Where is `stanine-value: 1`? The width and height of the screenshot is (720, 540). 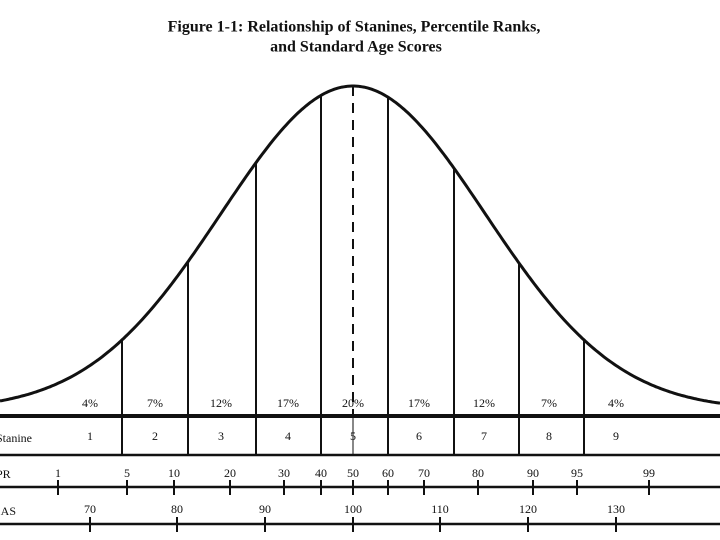
stanine-value: 1 is located at coordinates (90, 436).